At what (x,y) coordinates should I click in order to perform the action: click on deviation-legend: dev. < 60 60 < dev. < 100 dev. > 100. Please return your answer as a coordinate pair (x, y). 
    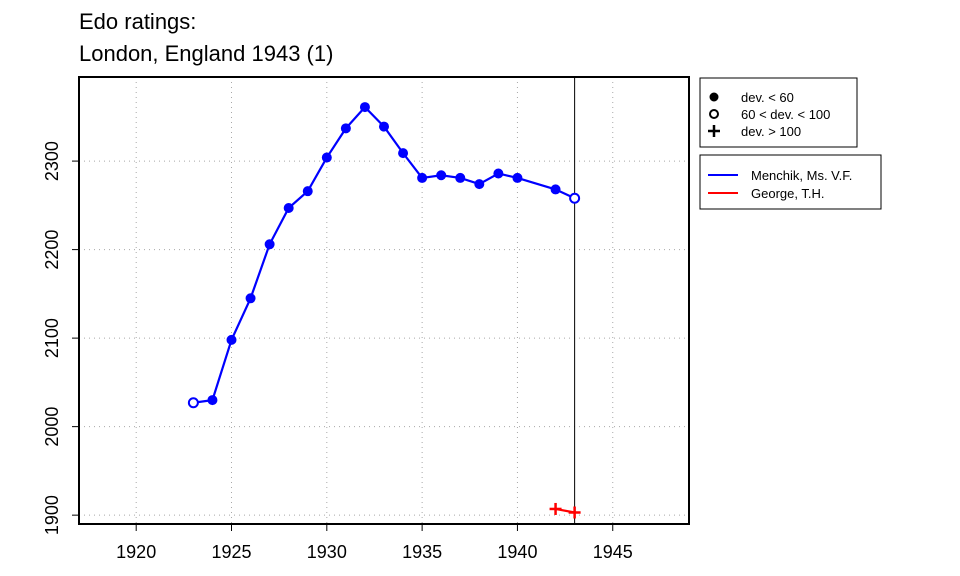
    Looking at the image, I should click on (778, 112).